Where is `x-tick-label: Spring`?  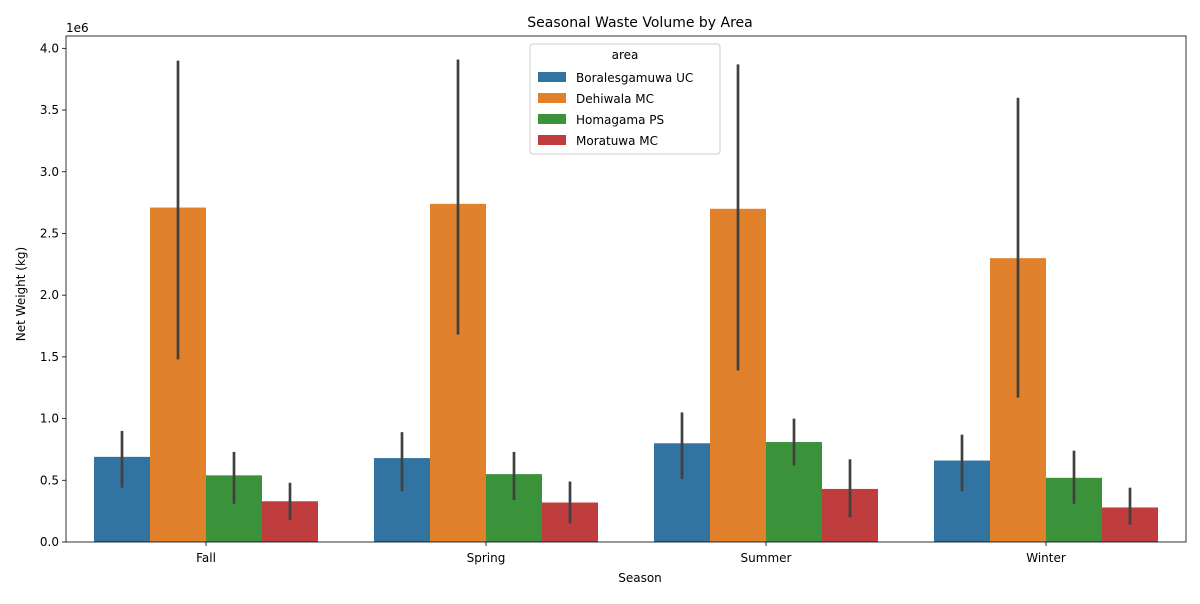 x-tick-label: Spring is located at coordinates (486, 558).